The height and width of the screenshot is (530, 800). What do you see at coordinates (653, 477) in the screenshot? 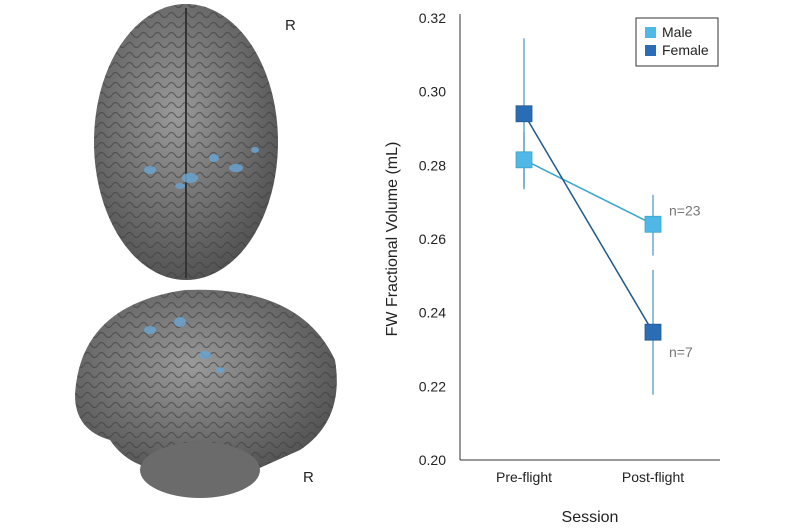
I see `x-tick-label: Post-flight` at bounding box center [653, 477].